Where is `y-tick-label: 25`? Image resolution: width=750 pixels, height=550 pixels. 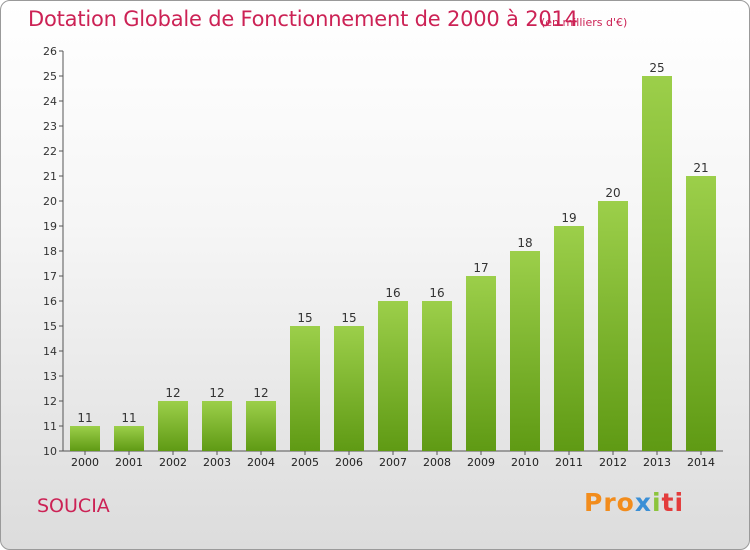 y-tick-label: 25 is located at coordinates (50, 76).